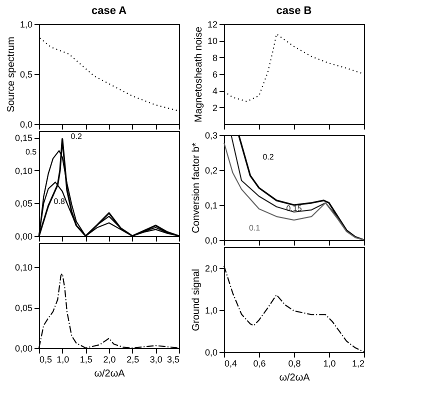 Image resolution: width=427 pixels, height=416 pixels. Describe the element at coordinates (215, 107) in the screenshot. I see `y-tick-label: 2` at that location.